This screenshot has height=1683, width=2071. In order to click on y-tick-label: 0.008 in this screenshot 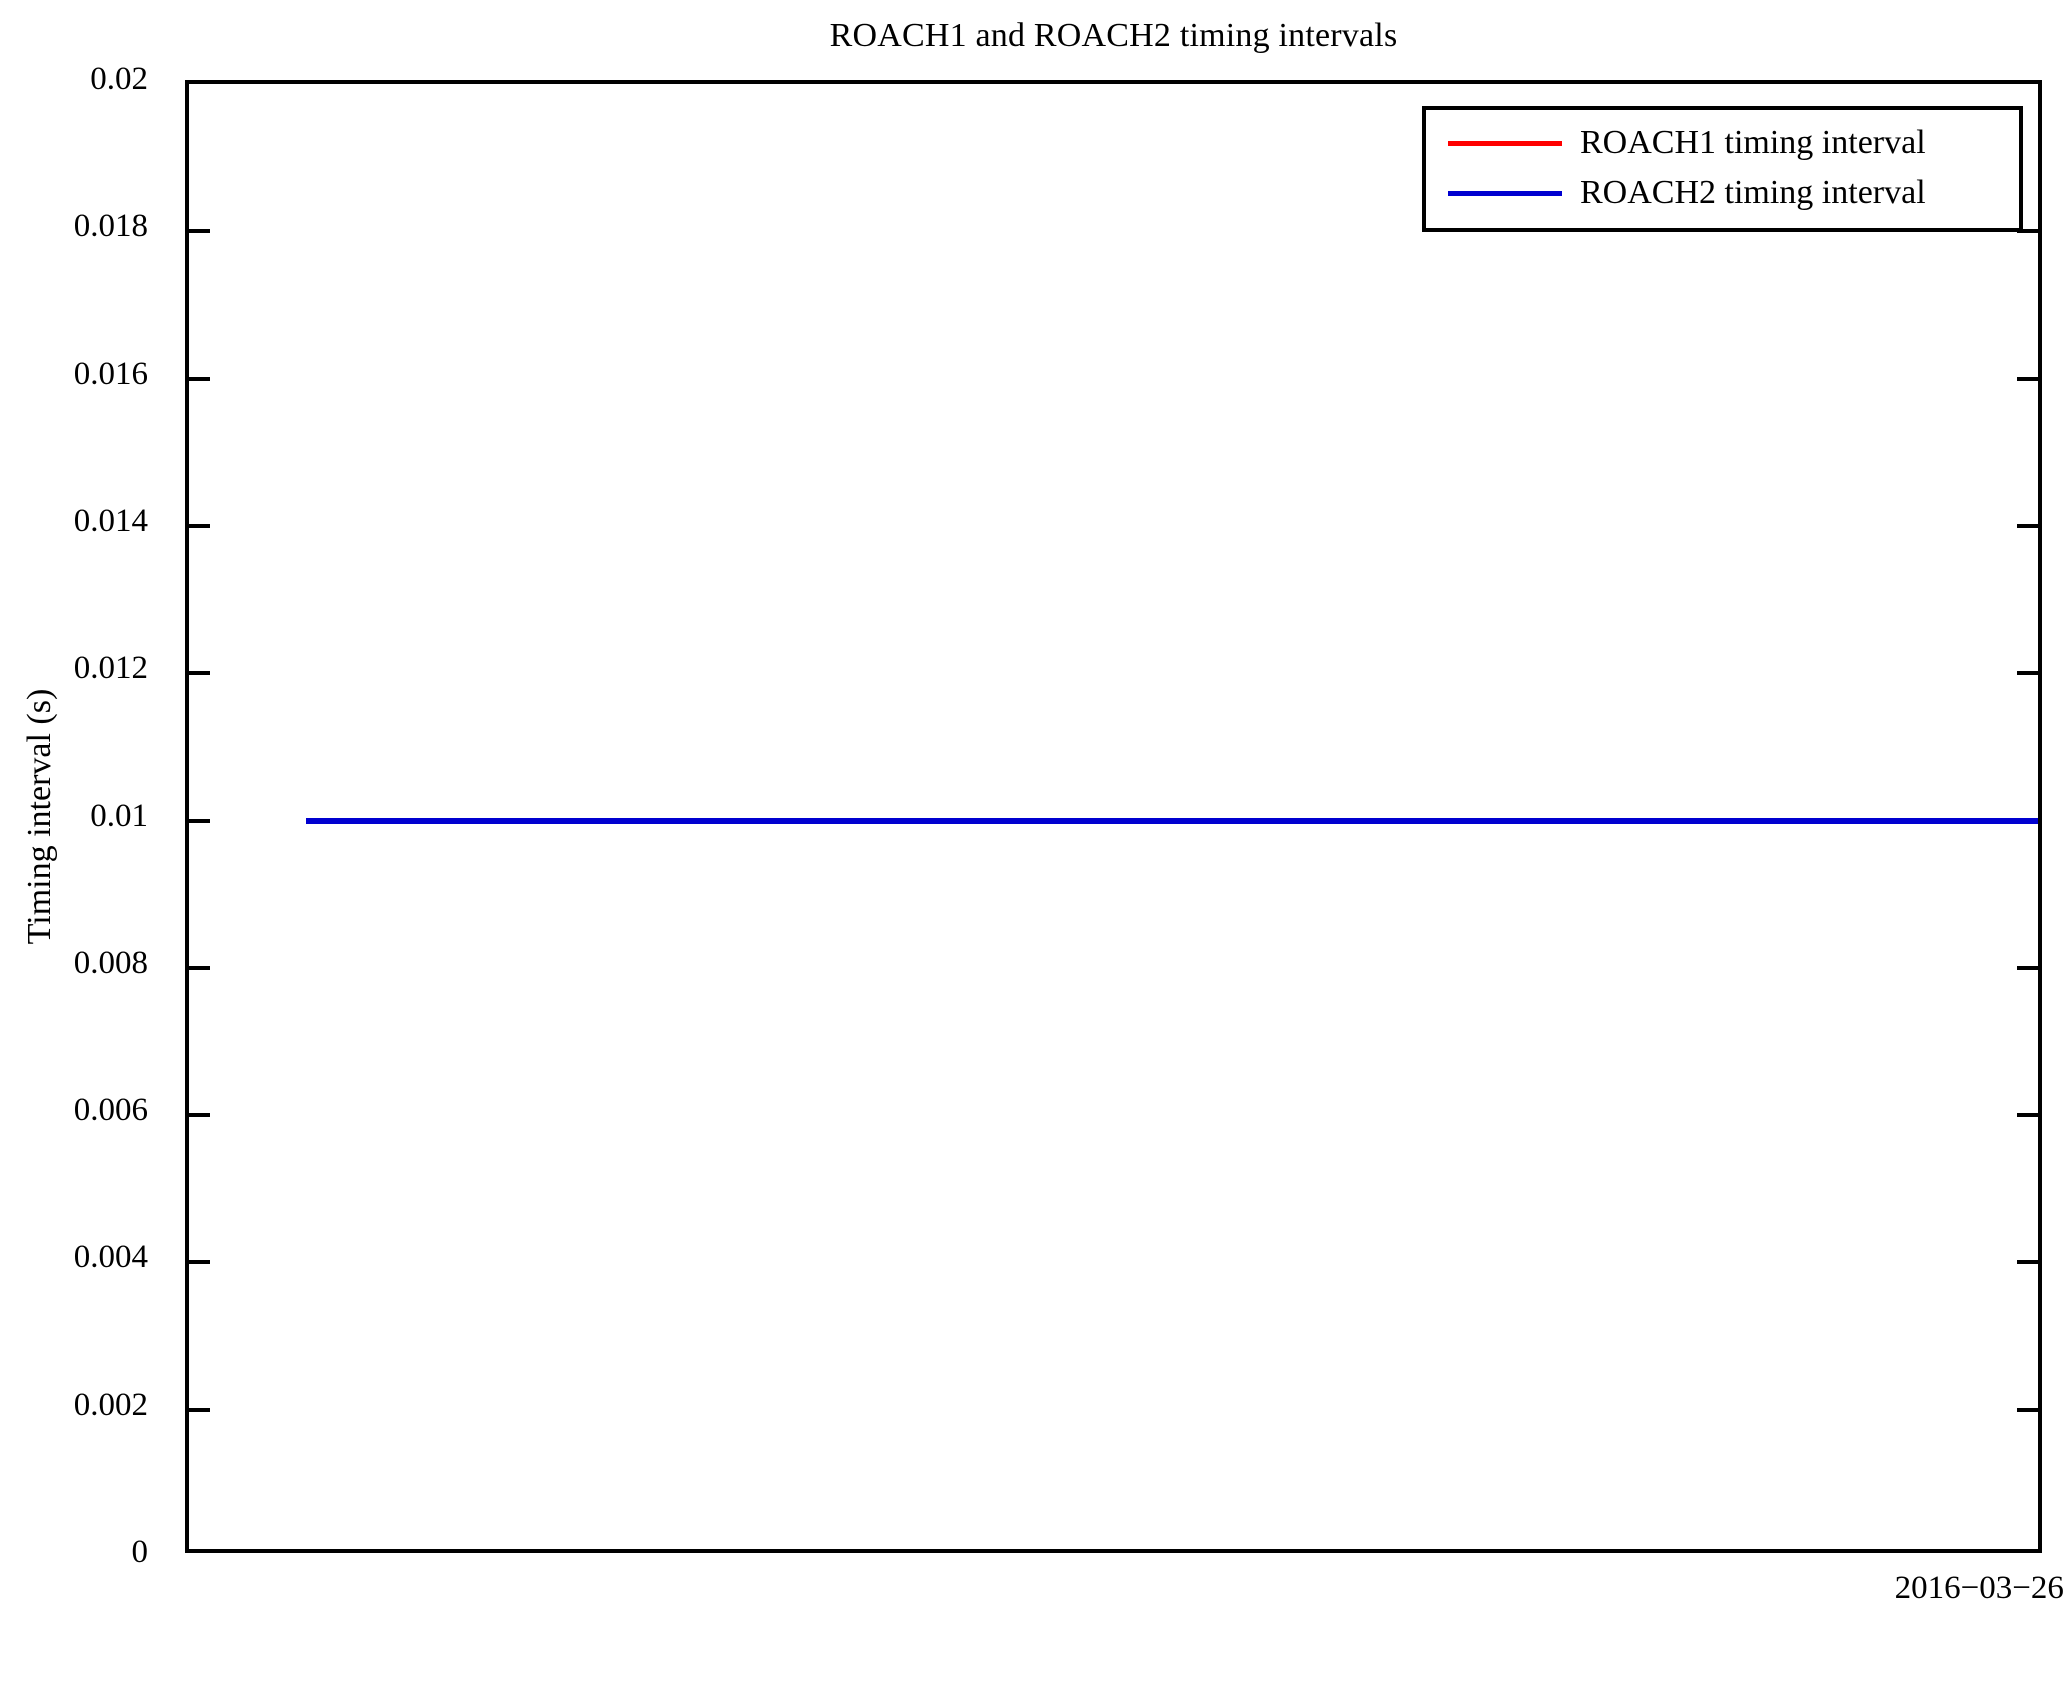, I will do `click(110, 962)`.